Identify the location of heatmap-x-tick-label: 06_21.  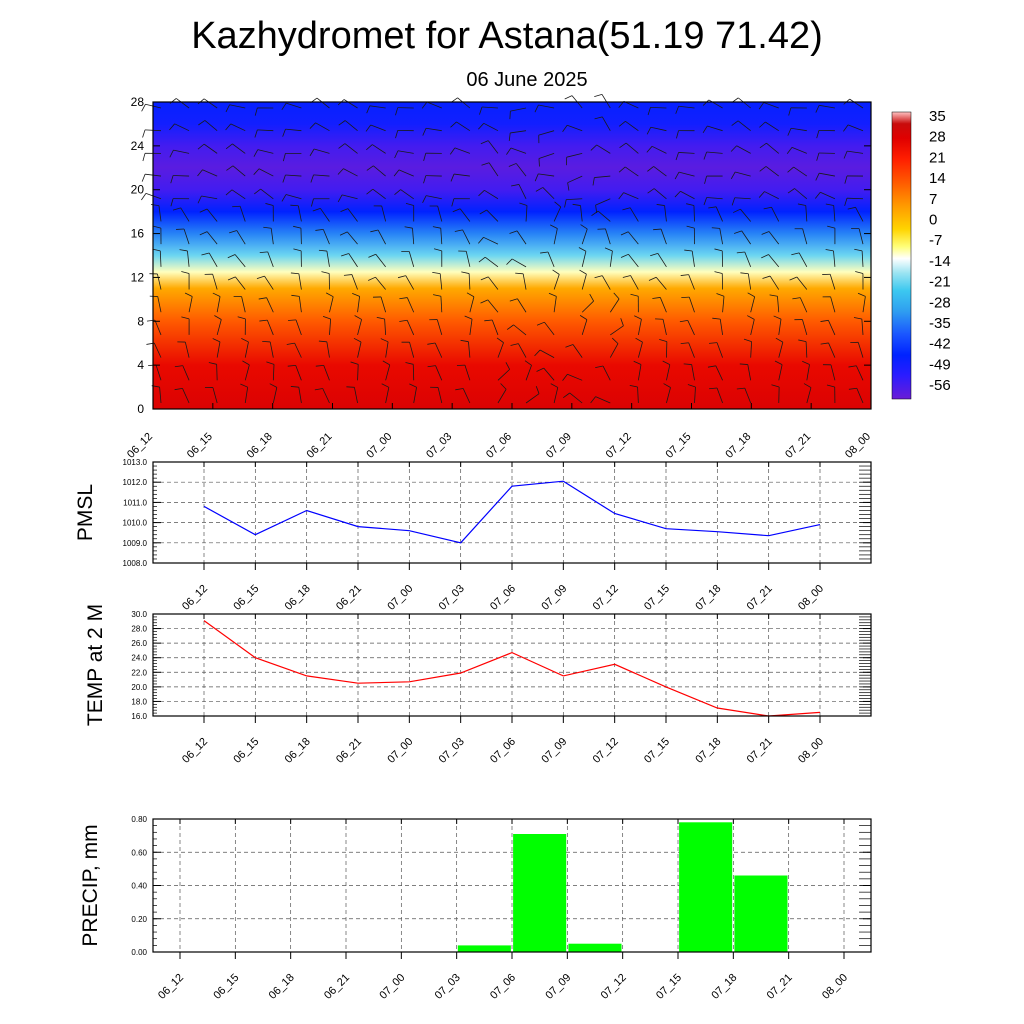
(320, 446).